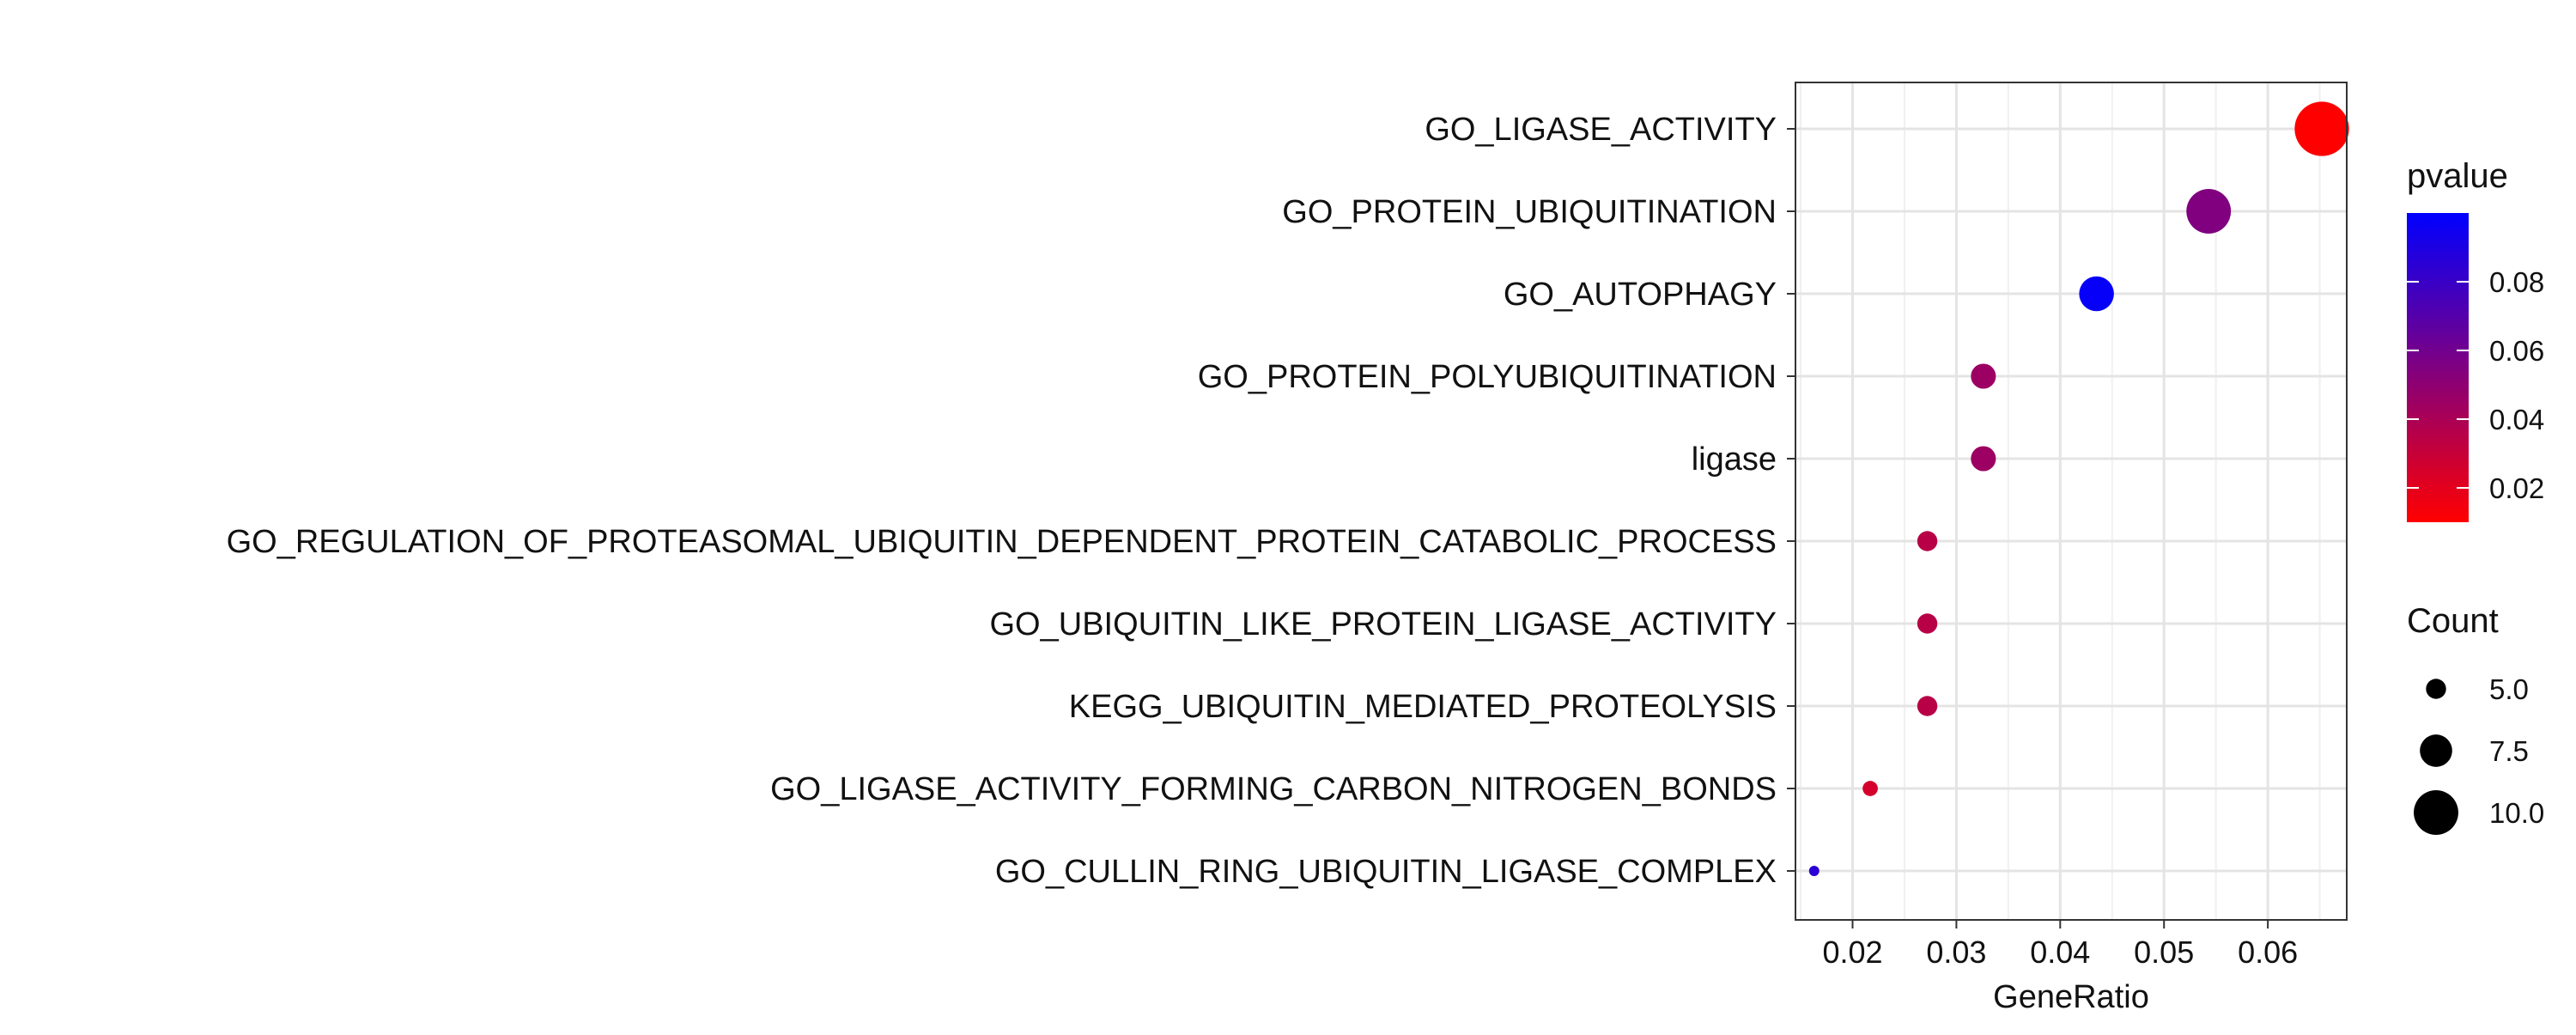  What do you see at coordinates (2438, 367) in the screenshot?
I see `pvalue-colorbar` at bounding box center [2438, 367].